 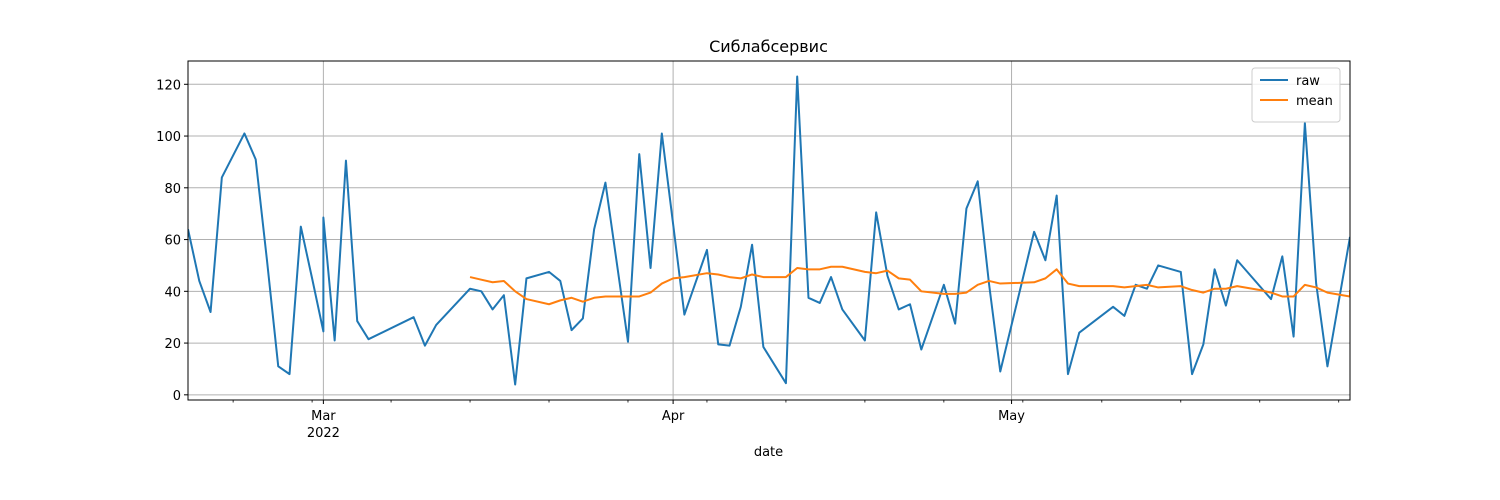 I want to click on y-tick-label: 0, so click(x=177, y=396).